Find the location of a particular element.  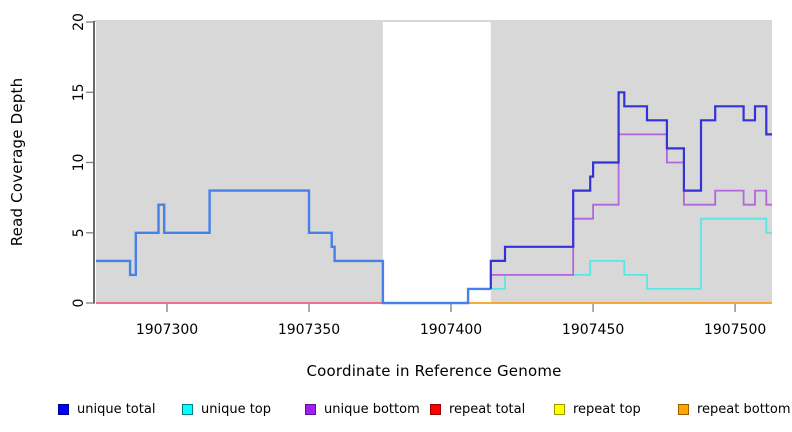

x-tick-label: 1907350 is located at coordinates (309, 330).